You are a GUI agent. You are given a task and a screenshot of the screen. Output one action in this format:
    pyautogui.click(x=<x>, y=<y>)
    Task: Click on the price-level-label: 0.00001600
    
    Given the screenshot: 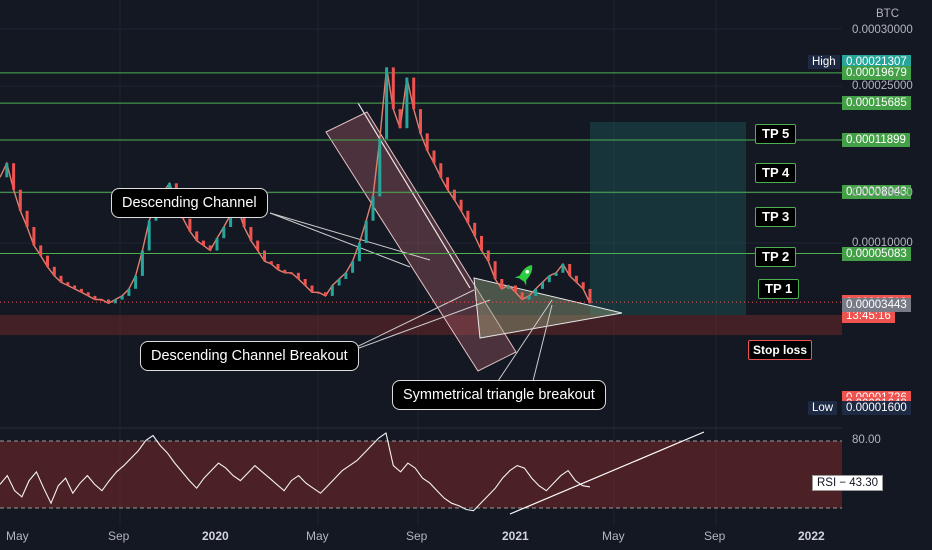 What is the action you would take?
    pyautogui.click(x=876, y=408)
    